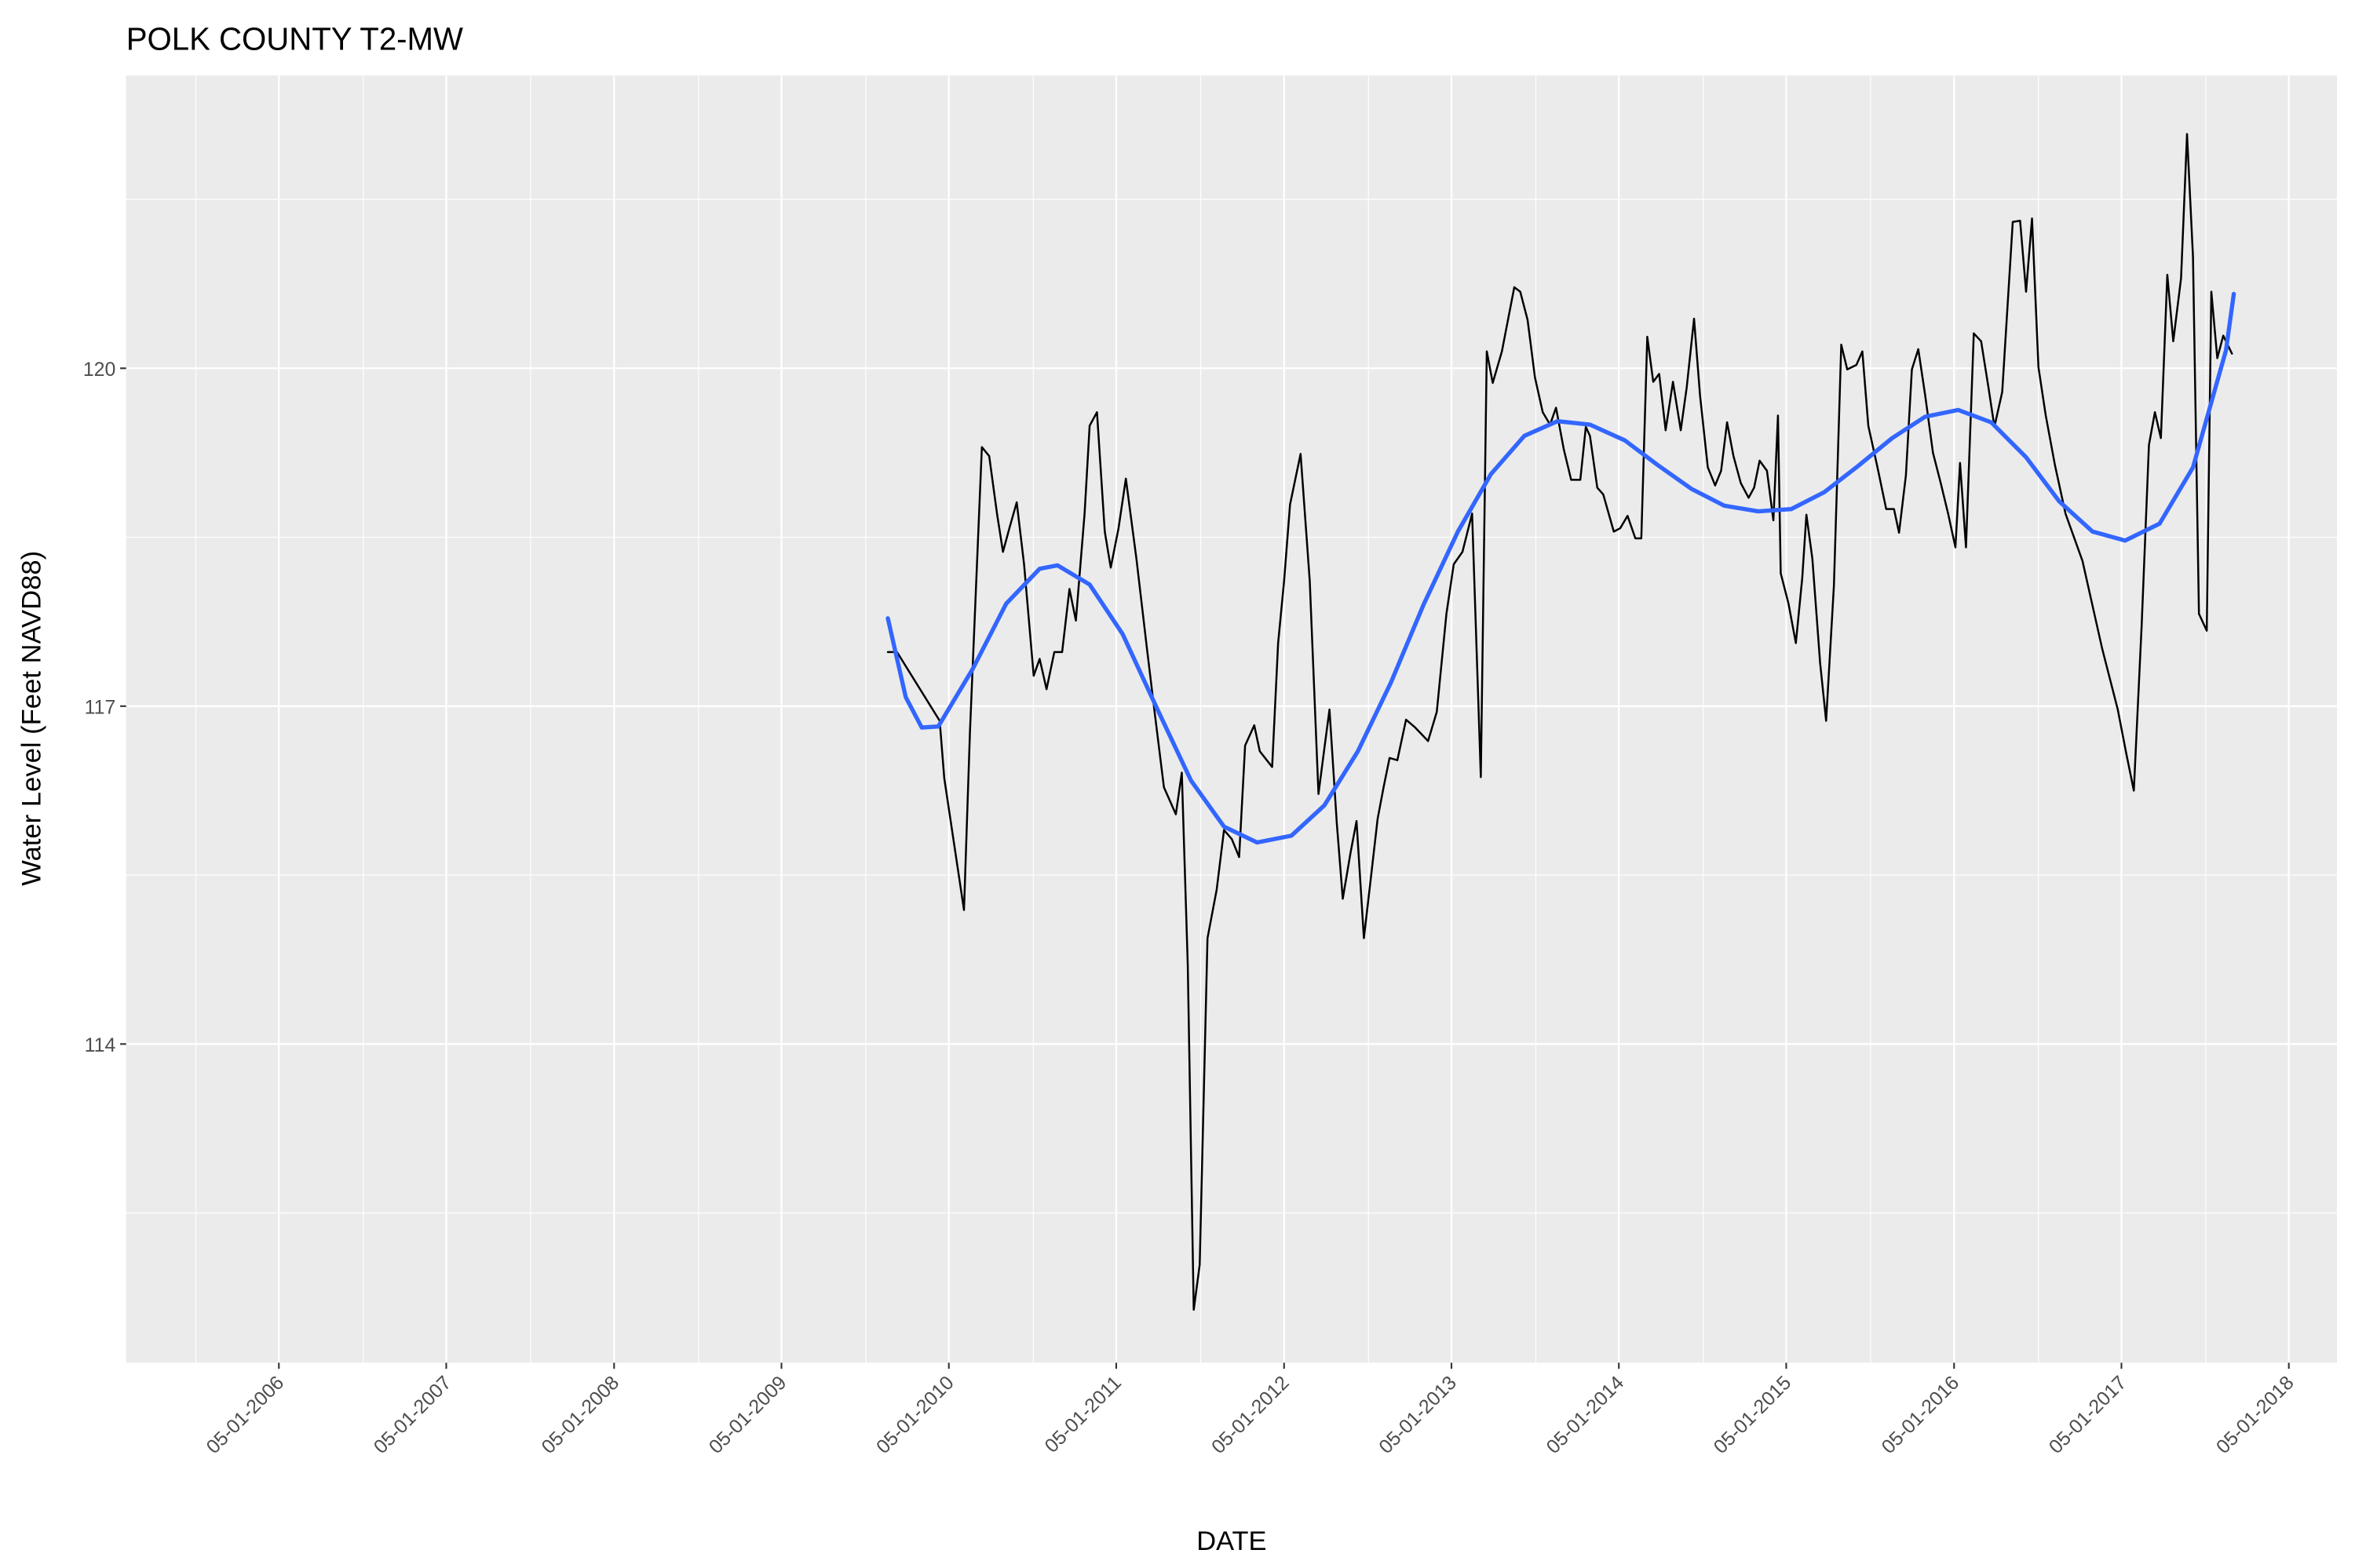 This screenshot has width=2355, height=1568. What do you see at coordinates (100, 1045) in the screenshot?
I see `y-tick-label: 114` at bounding box center [100, 1045].